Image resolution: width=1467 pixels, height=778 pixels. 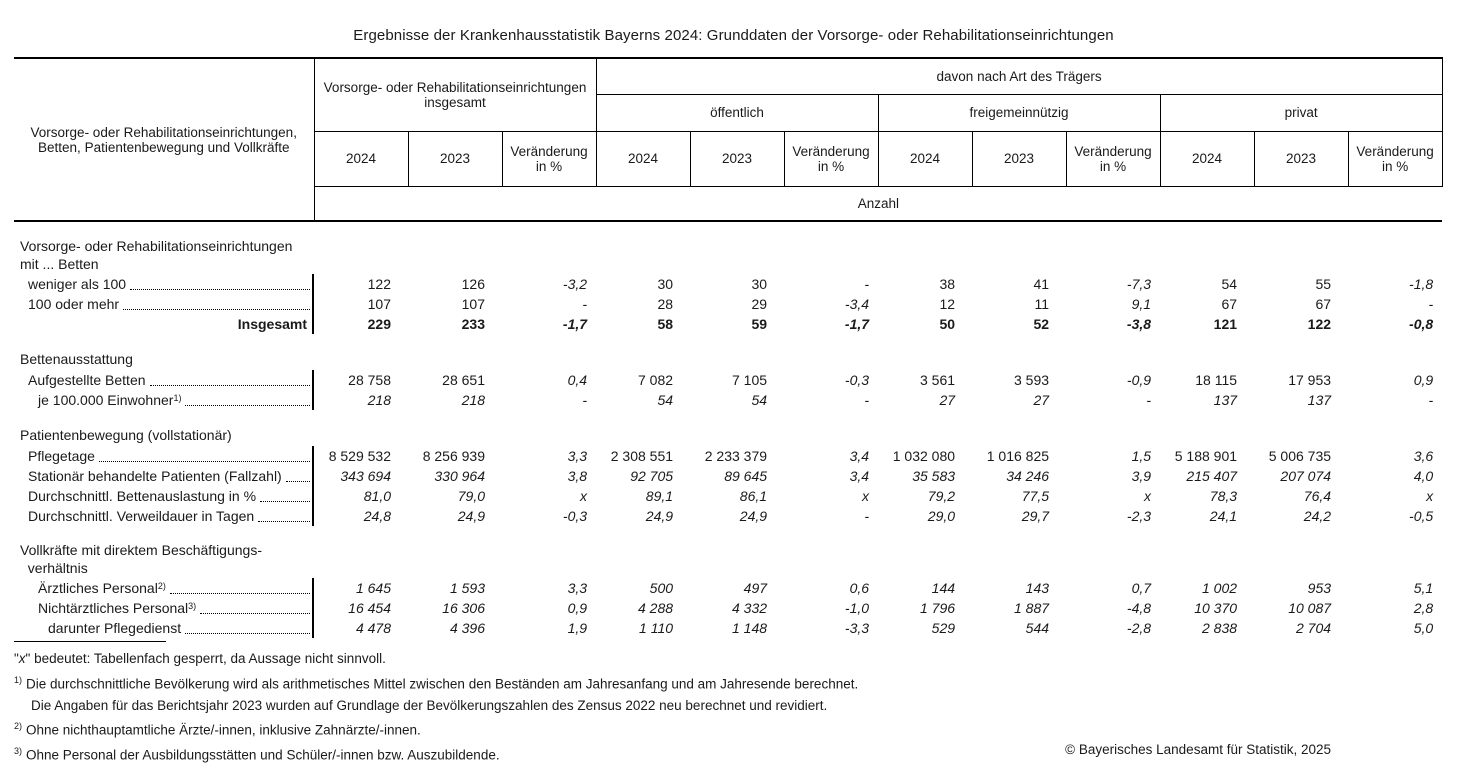 What do you see at coordinates (1319, 324) in the screenshot?
I see `value-cell: 122` at bounding box center [1319, 324].